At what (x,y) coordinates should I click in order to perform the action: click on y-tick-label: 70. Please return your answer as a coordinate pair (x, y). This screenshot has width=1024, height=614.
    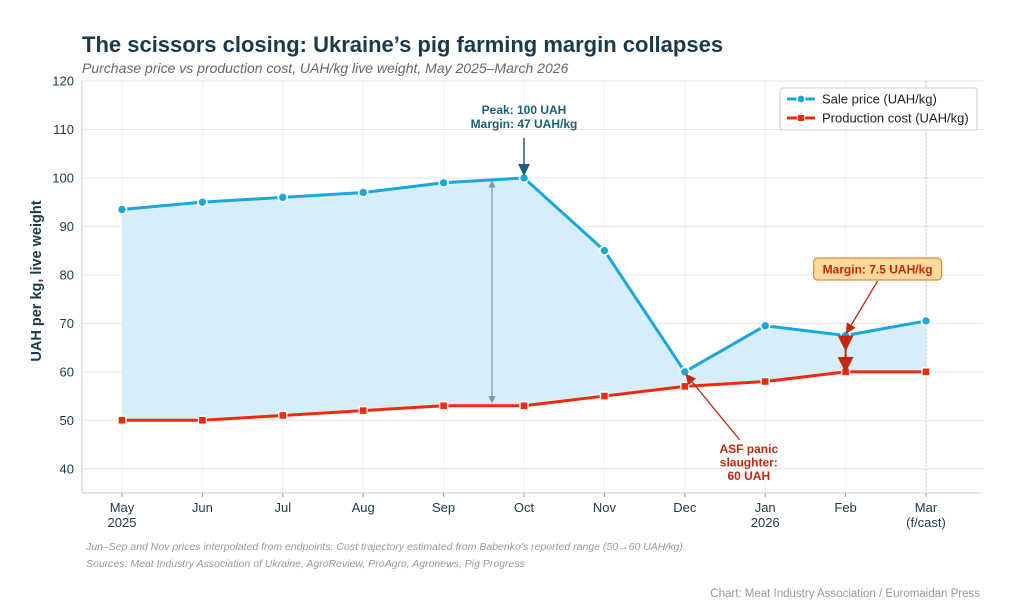
    Looking at the image, I should click on (67, 323).